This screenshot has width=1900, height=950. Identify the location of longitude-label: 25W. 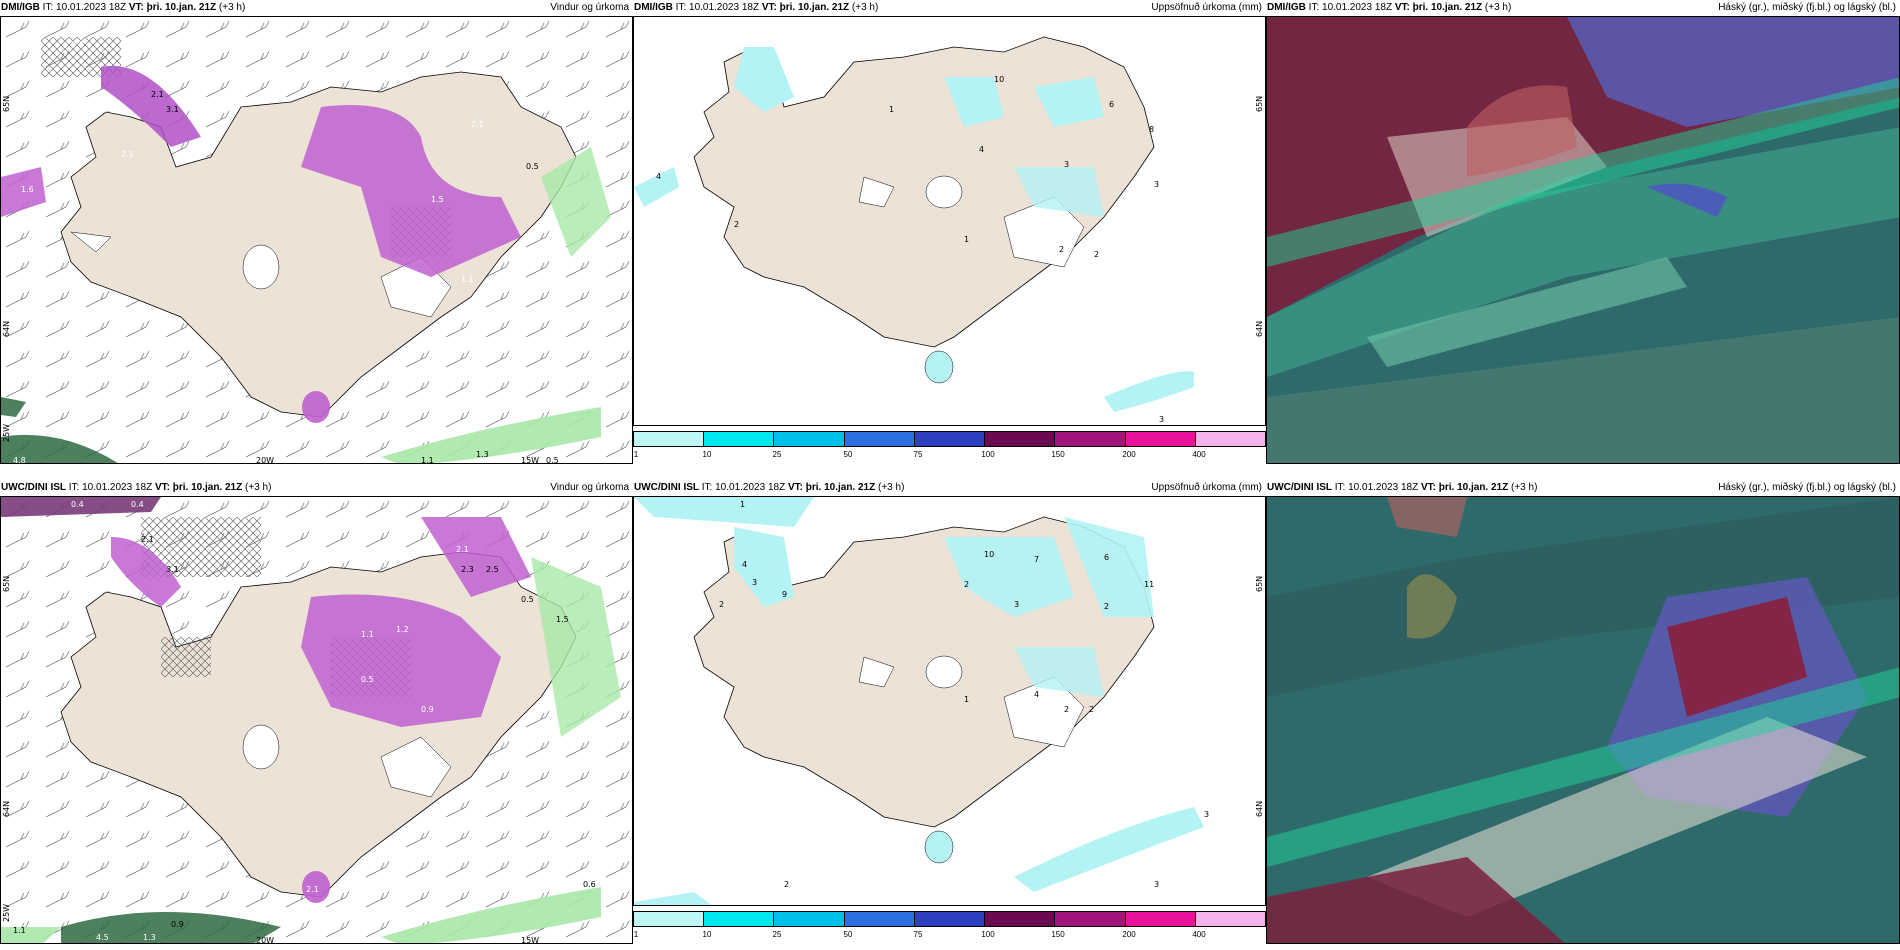
(6, 433).